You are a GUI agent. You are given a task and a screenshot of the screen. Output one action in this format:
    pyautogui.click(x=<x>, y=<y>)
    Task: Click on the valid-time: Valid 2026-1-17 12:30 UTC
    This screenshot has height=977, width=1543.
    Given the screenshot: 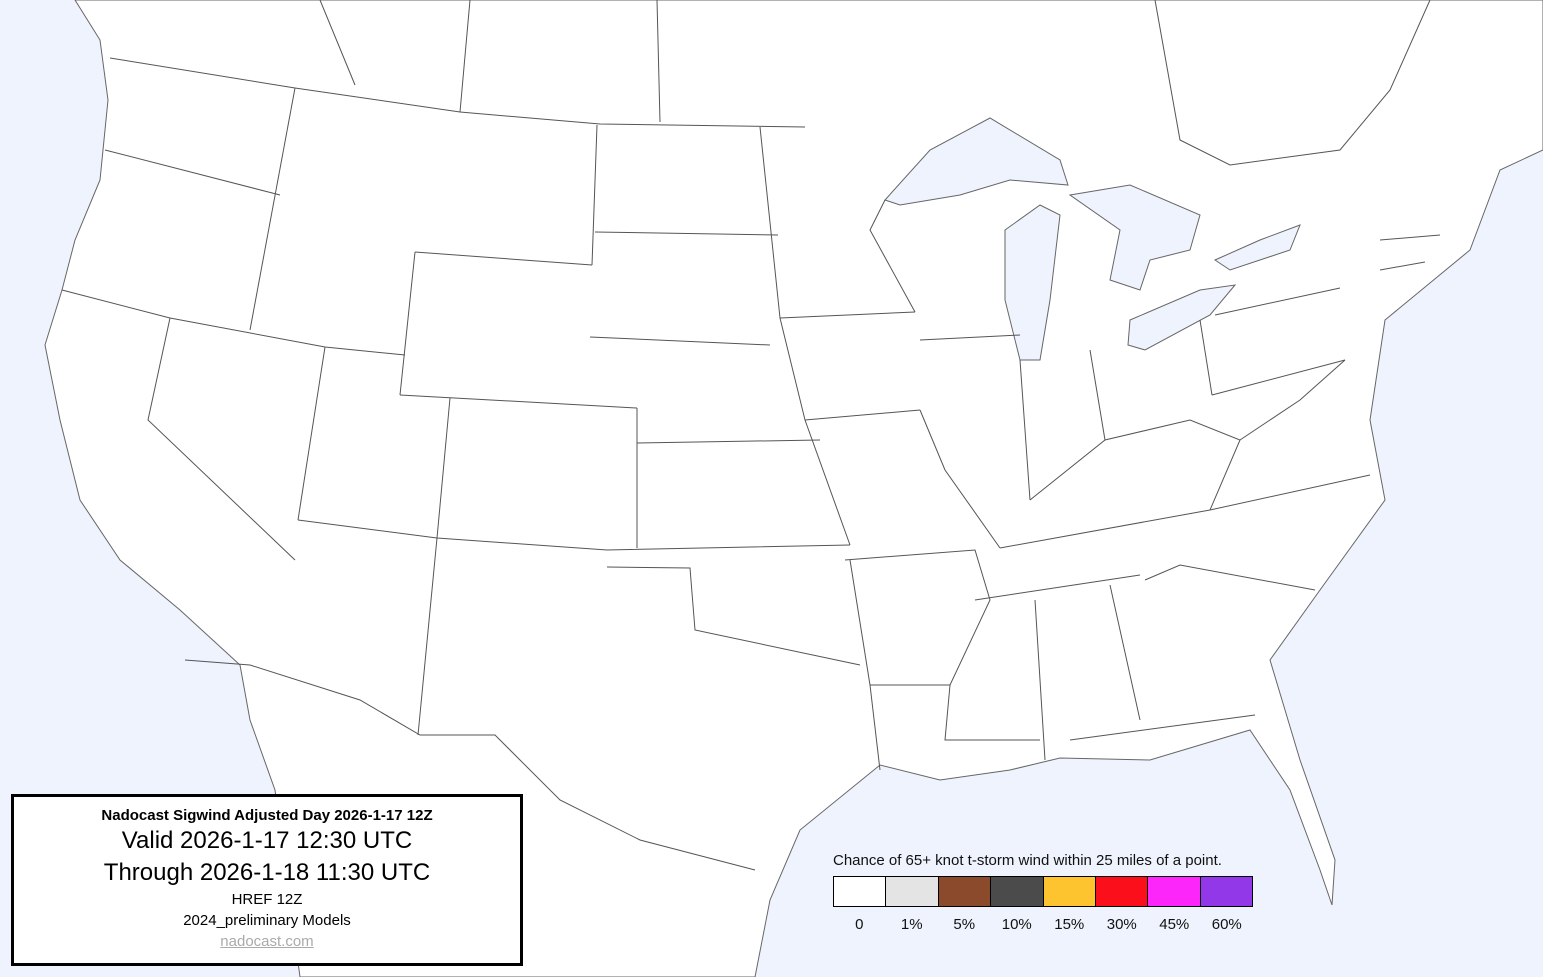 What is the action you would take?
    pyautogui.click(x=267, y=840)
    